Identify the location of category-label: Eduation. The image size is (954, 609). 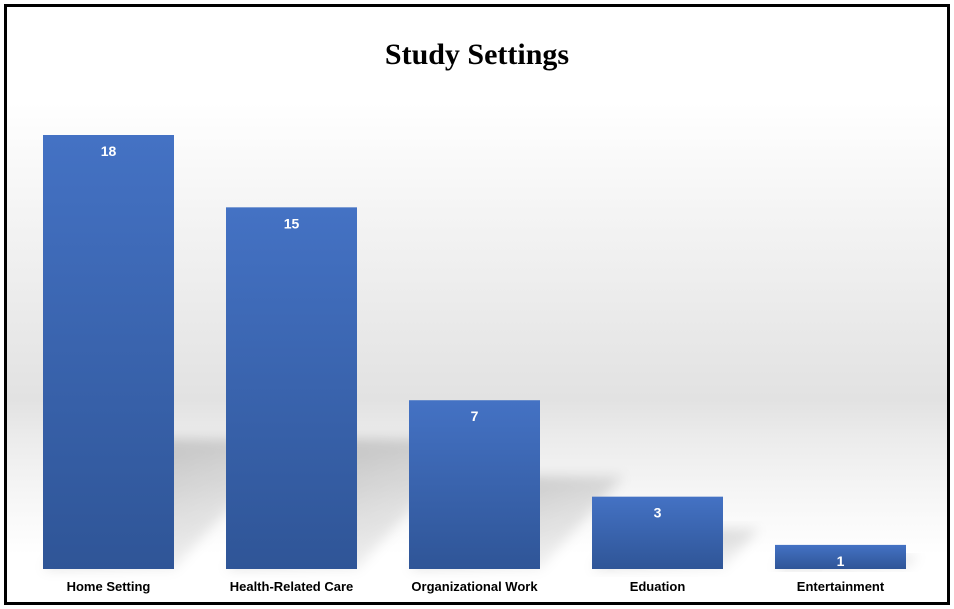
(658, 586).